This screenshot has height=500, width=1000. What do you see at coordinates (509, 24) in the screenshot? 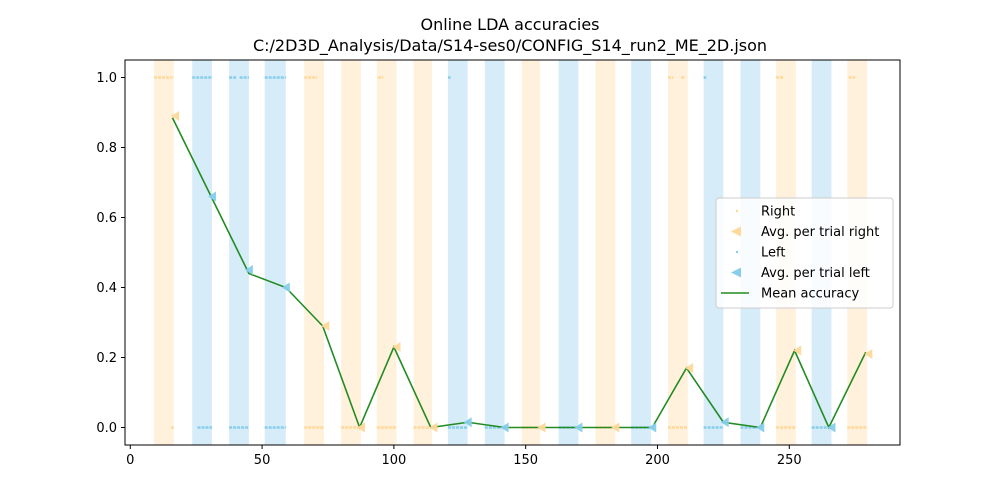
I see `chart-title: Online LDA accuracies` at bounding box center [509, 24].